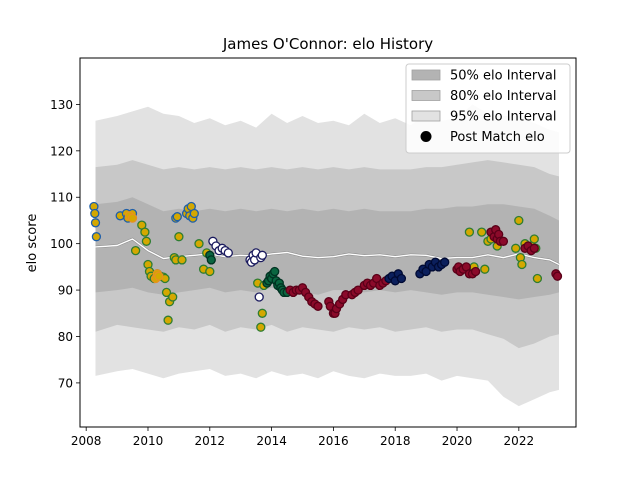 This screenshot has height=480, width=640. What do you see at coordinates (65, 291) in the screenshot?
I see `y-tick-label: 90` at bounding box center [65, 291].